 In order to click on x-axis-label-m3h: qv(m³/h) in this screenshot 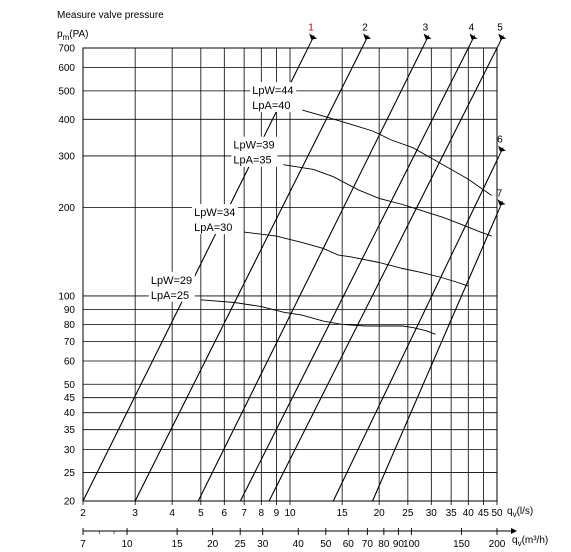, I will do `click(530, 541)`.